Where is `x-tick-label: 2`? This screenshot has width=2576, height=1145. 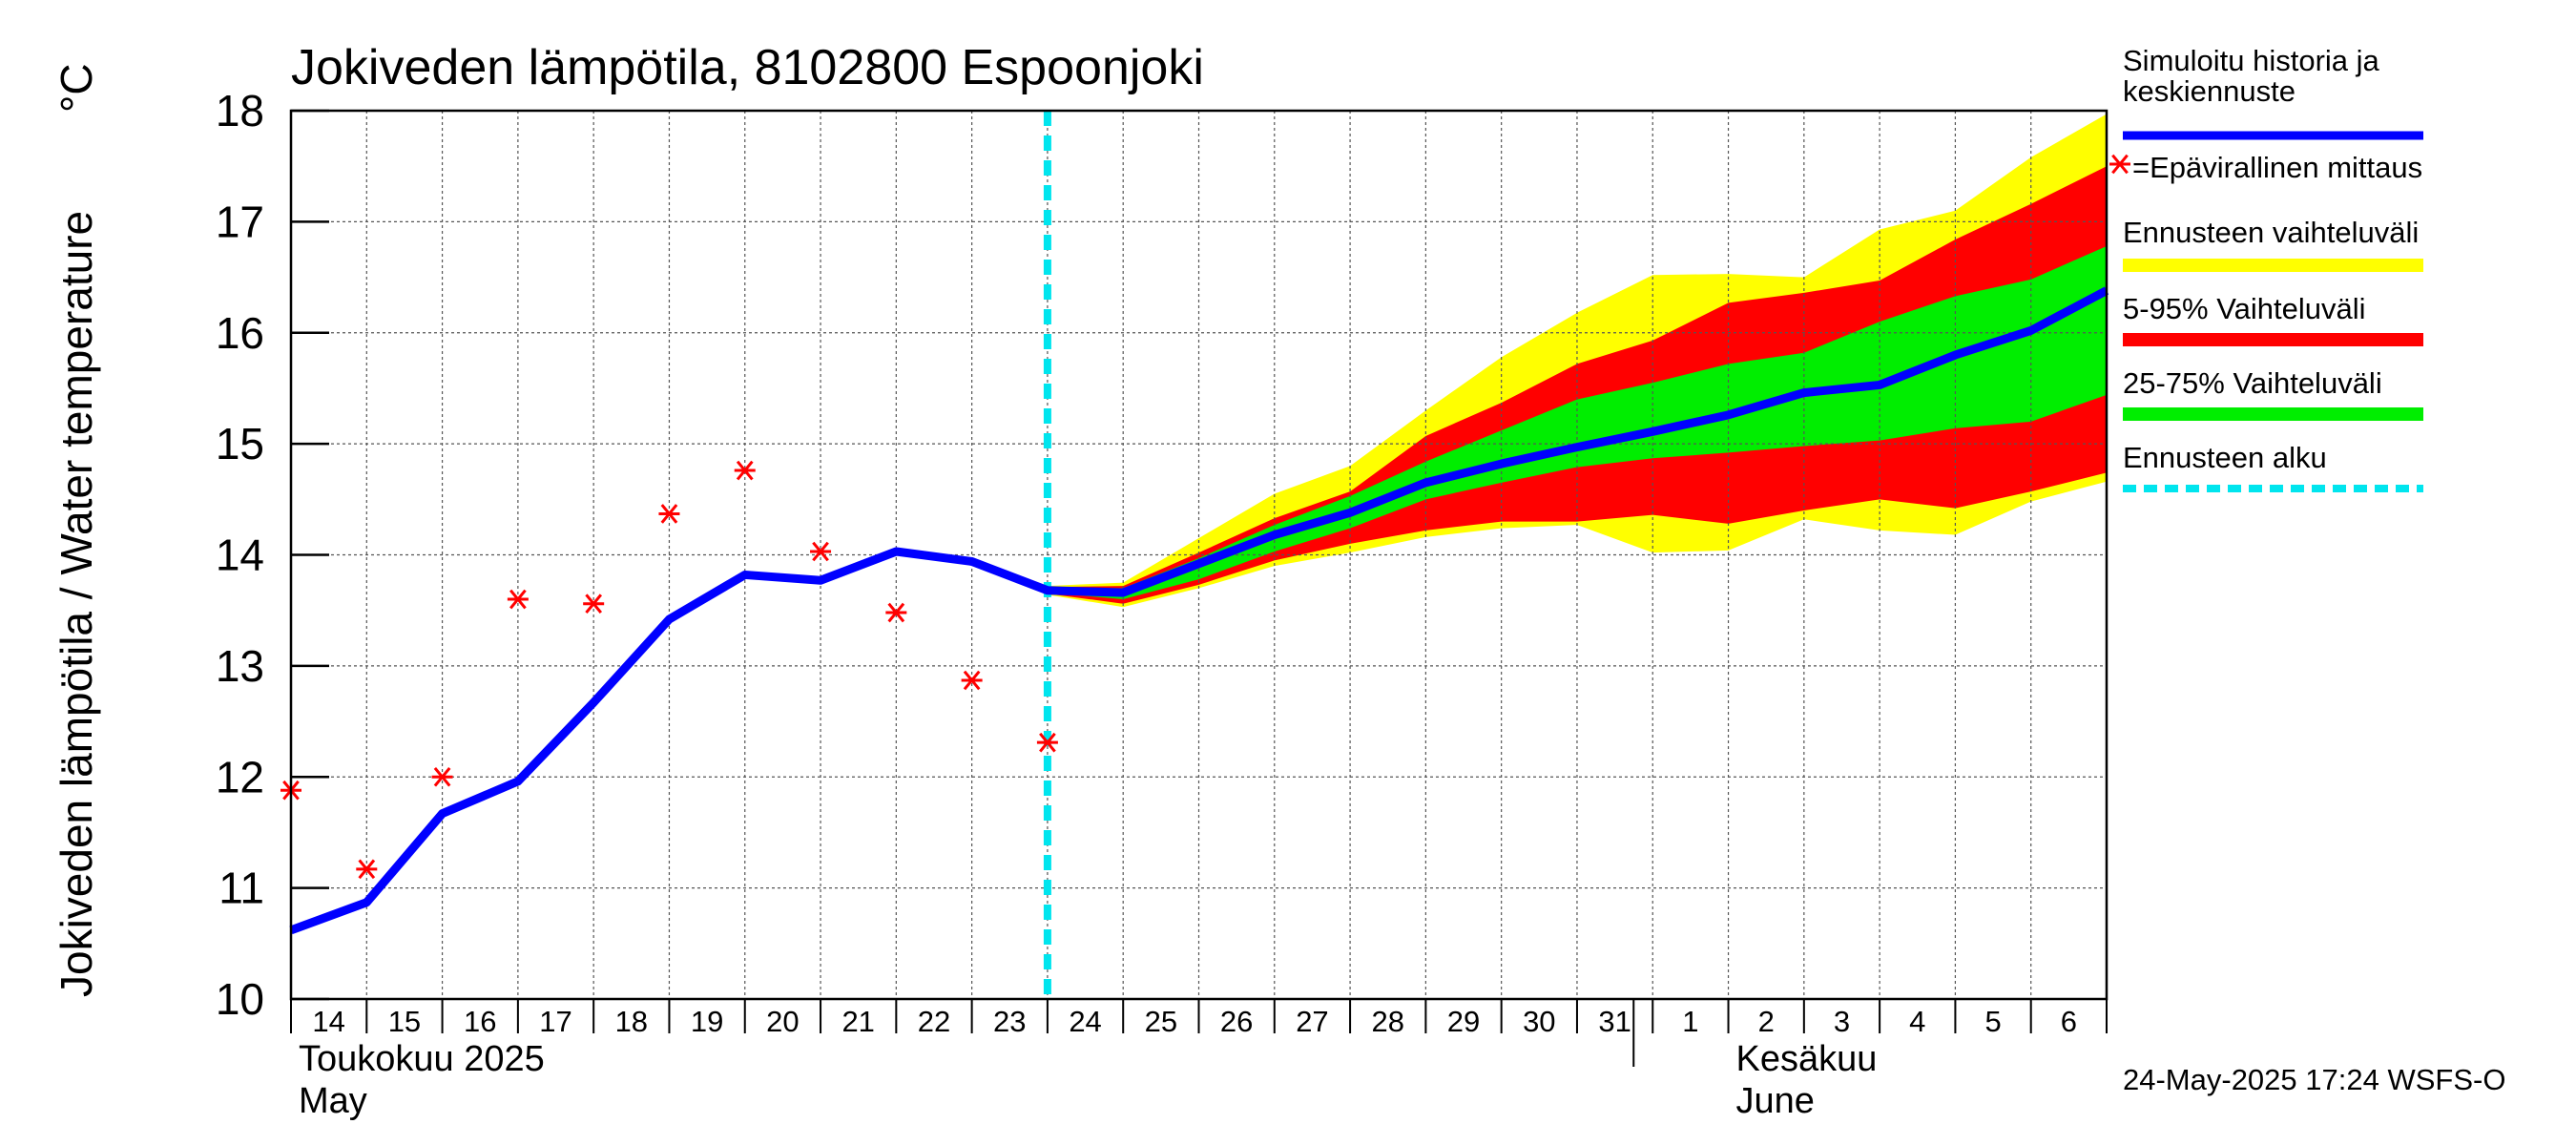 x-tick-label: 2 is located at coordinates (1766, 1022).